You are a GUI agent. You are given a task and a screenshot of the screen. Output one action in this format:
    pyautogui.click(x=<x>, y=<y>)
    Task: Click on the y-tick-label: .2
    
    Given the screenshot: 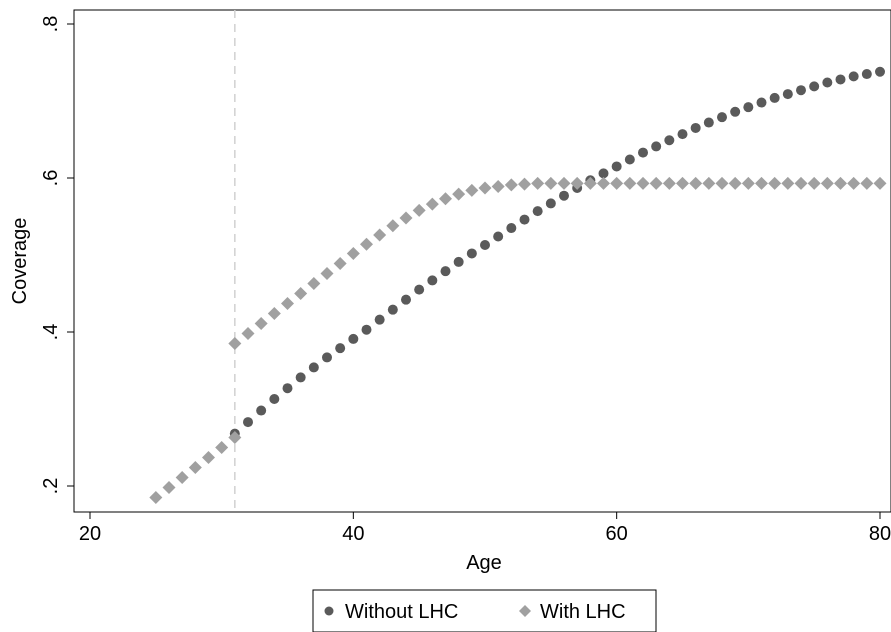 What is the action you would take?
    pyautogui.click(x=51, y=486)
    